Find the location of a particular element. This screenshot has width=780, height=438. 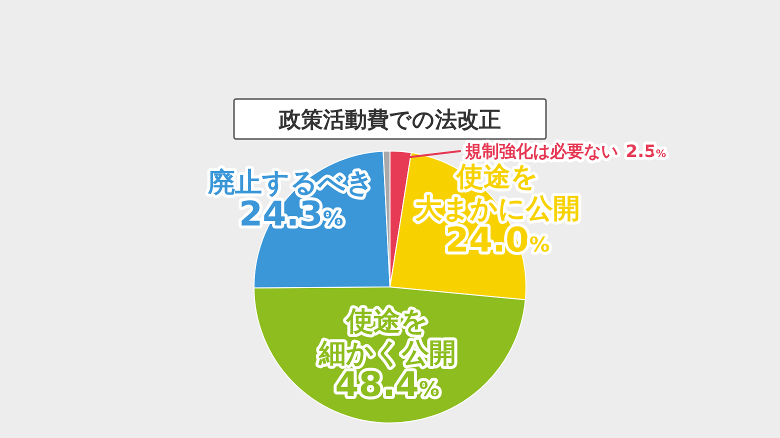

chart-title: 政策活動費での法改正 is located at coordinates (389, 120).